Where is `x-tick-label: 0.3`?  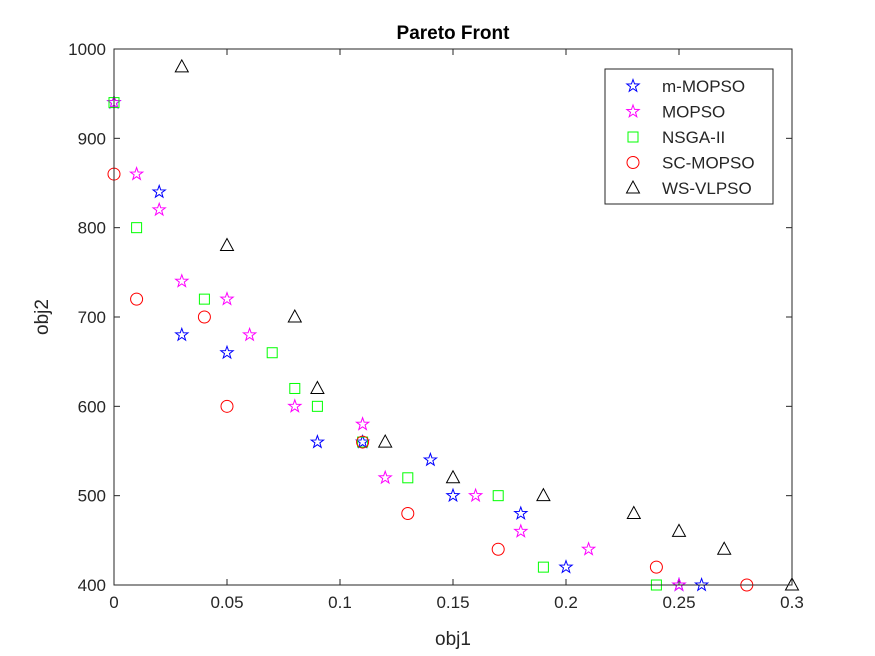
x-tick-label: 0.3 is located at coordinates (792, 602).